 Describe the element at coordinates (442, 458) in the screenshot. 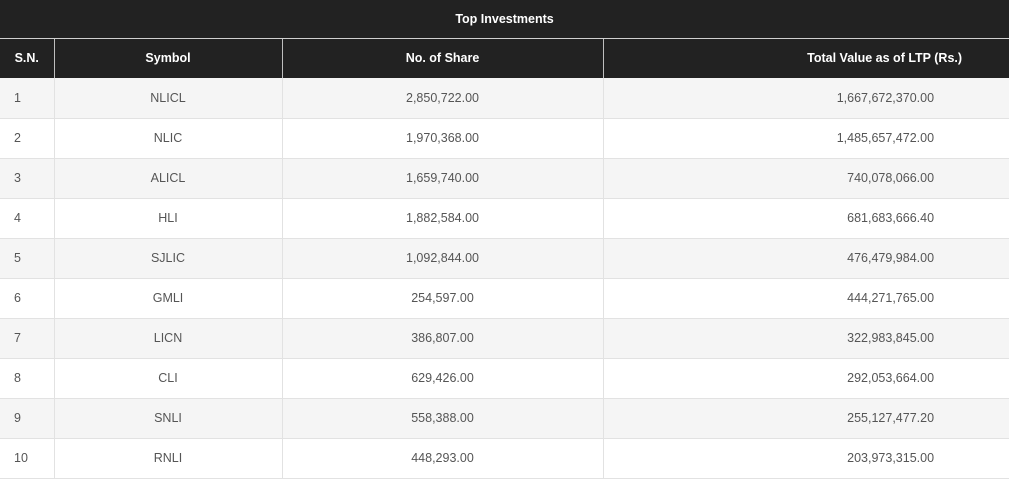

I see `cell-shares: 448,293.00` at that location.